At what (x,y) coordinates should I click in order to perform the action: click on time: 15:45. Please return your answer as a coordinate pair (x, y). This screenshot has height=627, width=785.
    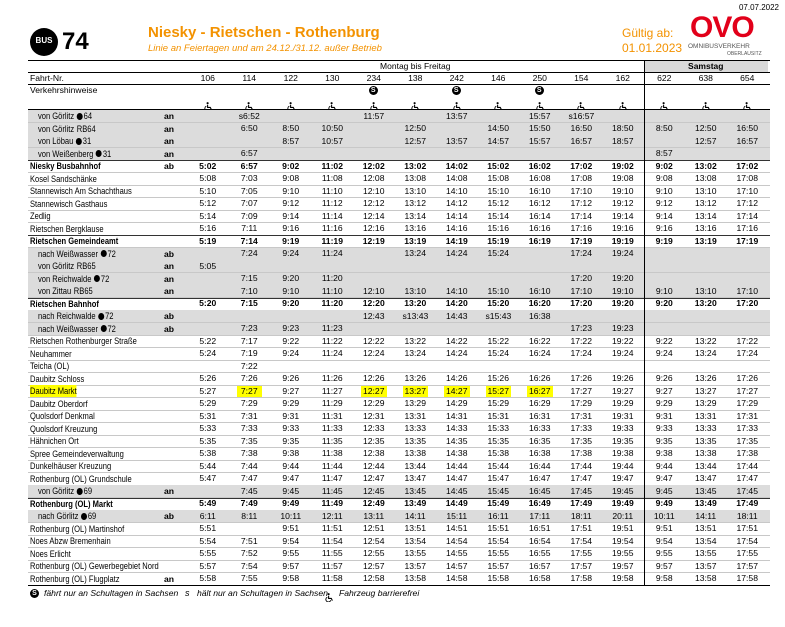
    Looking at the image, I should click on (498, 490).